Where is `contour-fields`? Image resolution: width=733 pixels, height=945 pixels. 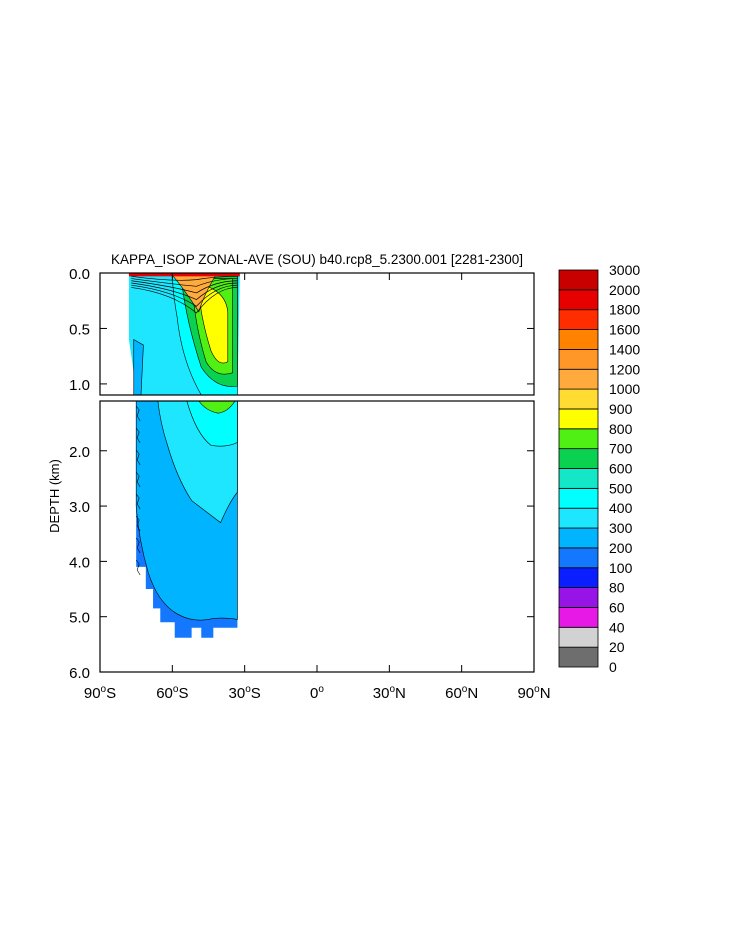 contour-fields is located at coordinates (184, 455).